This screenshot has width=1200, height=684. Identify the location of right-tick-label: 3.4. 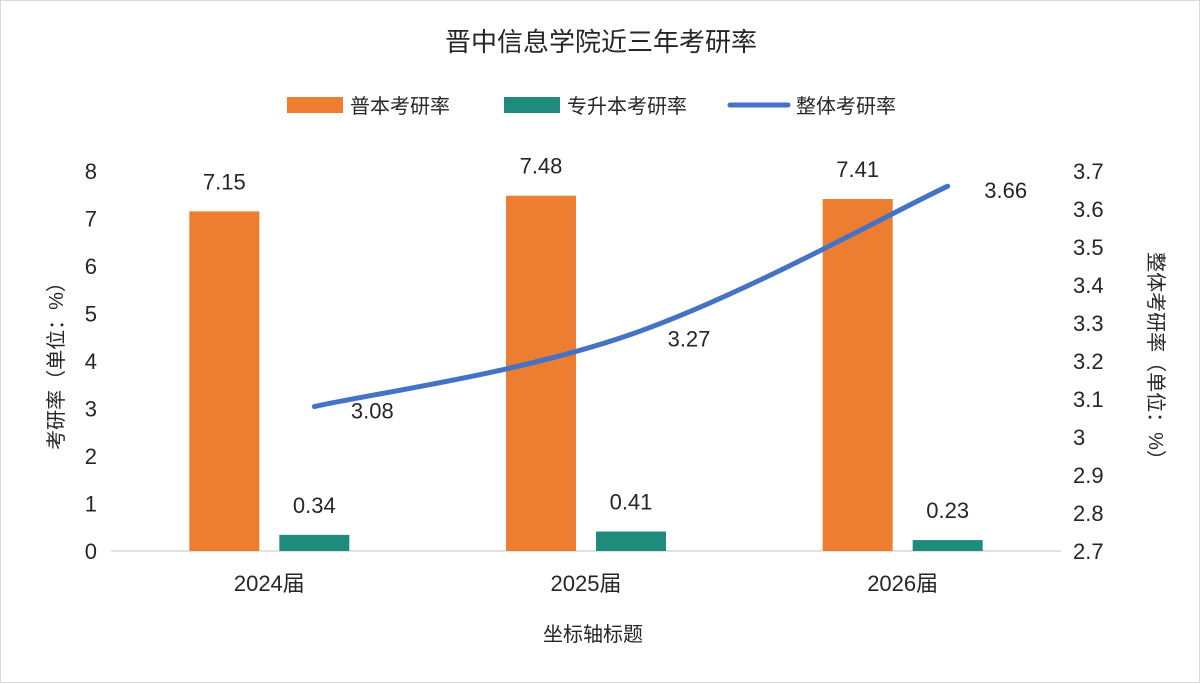
(1088, 285).